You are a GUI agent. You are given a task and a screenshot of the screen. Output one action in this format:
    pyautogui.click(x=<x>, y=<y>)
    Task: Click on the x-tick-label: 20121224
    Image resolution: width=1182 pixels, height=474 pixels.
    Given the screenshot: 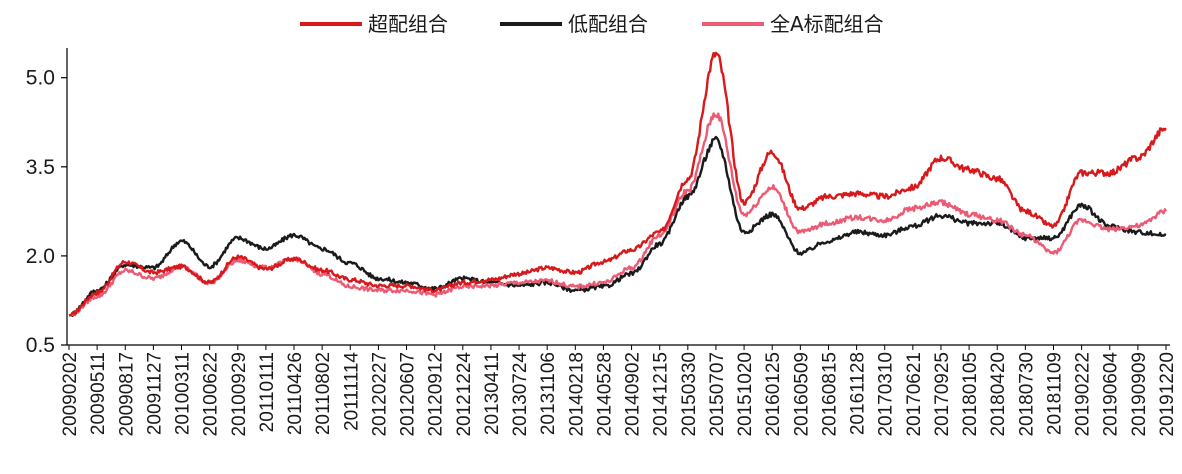 What is the action you would take?
    pyautogui.click(x=464, y=394)
    